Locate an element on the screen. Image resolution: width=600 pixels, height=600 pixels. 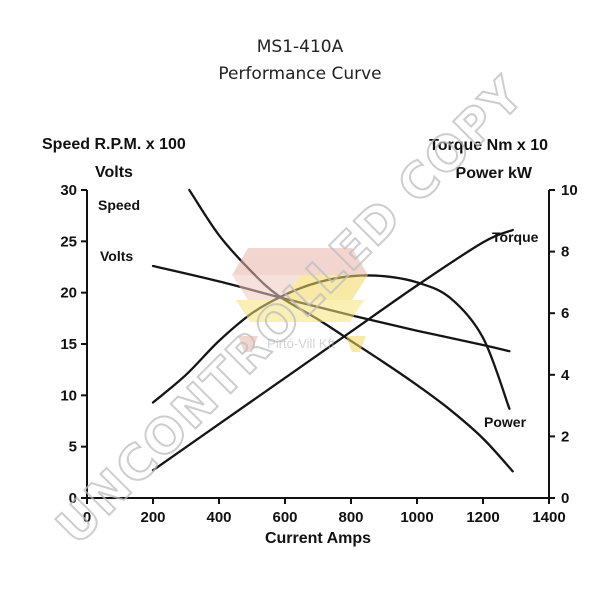
x-tick-label: 1400 is located at coordinates (548, 517).